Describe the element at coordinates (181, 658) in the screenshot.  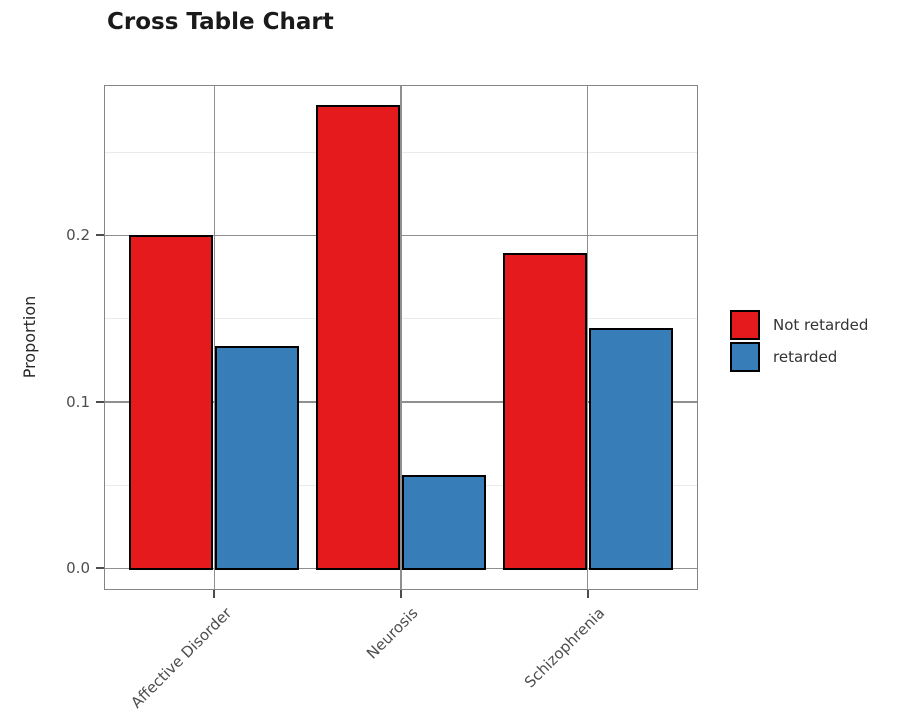
I see `x-tick-label: Affective Disorder` at that location.